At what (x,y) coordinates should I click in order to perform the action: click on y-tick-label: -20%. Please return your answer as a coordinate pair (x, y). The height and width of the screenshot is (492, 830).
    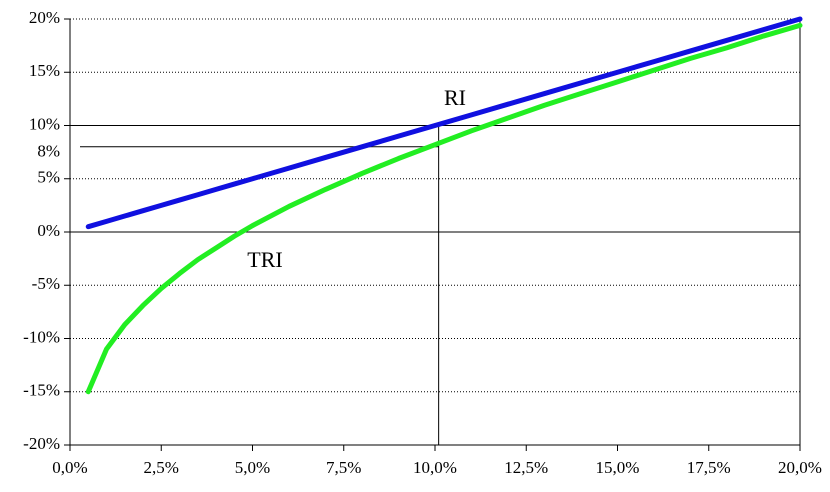
    Looking at the image, I should click on (41, 443).